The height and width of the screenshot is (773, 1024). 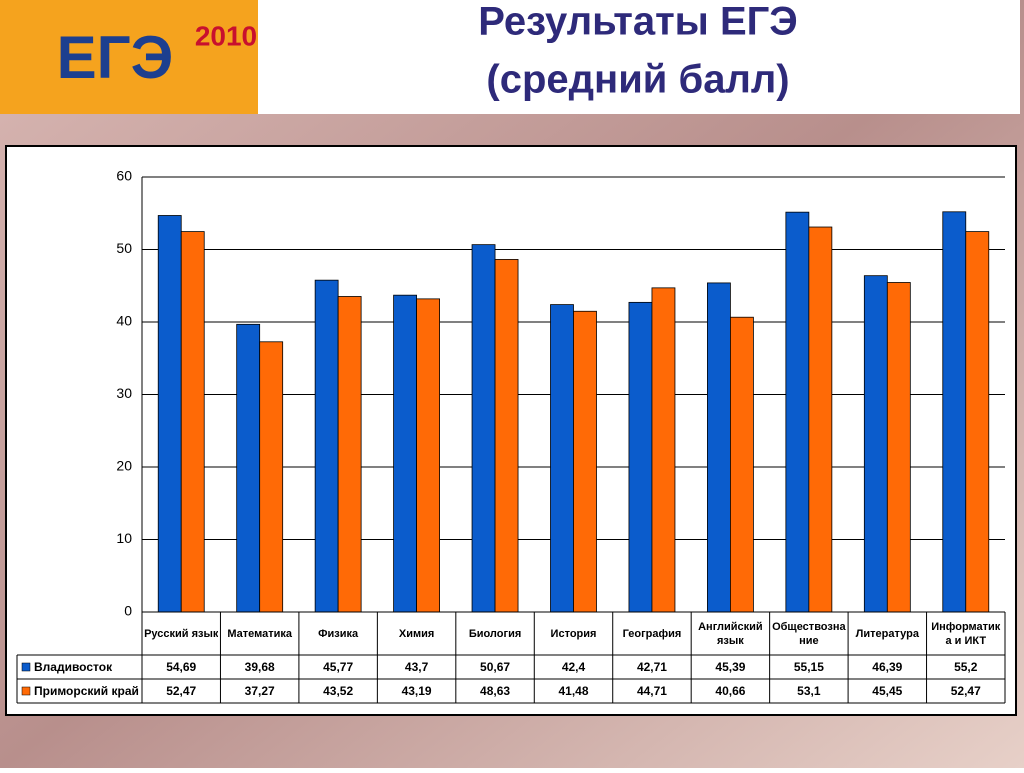 I want to click on legend-label: Владивосток, so click(x=73, y=667).